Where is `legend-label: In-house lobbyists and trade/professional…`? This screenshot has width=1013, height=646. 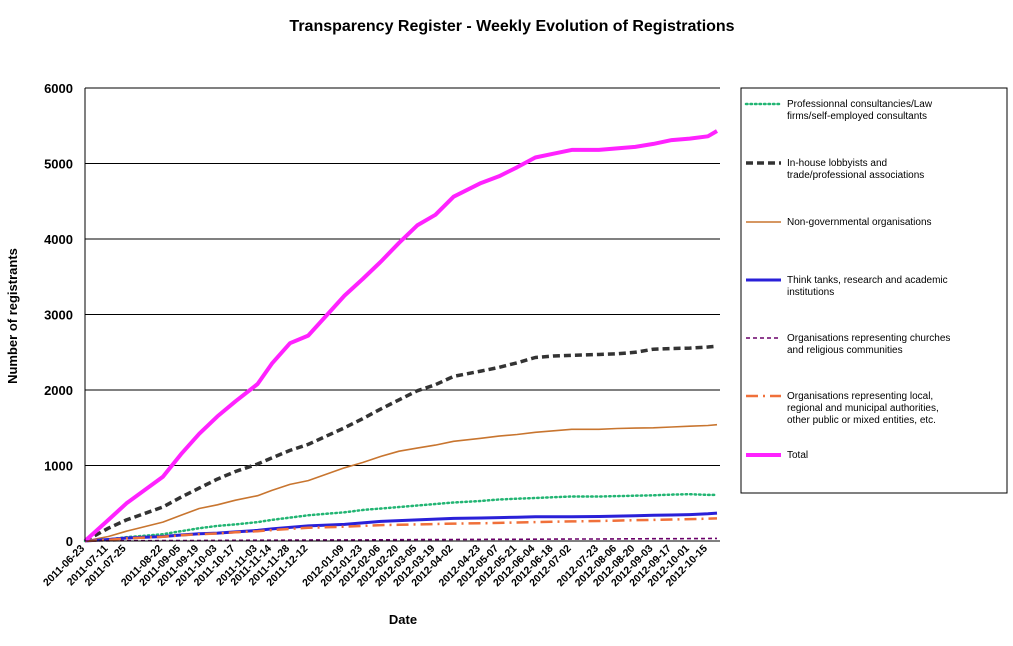
legend-label: In-house lobbyists and trade/professional… is located at coordinates (855, 169).